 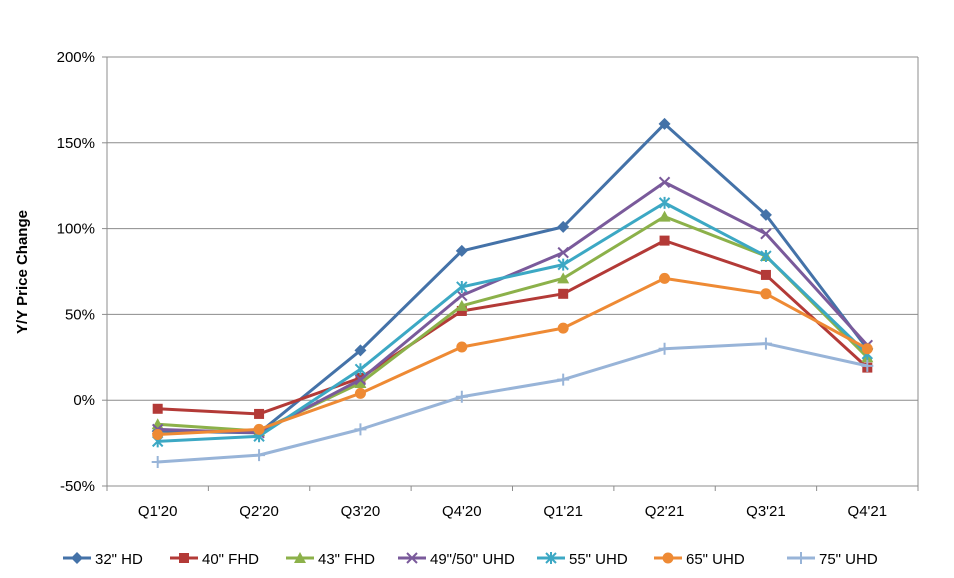 I want to click on x-tick-label: Q4'21, so click(x=868, y=511).